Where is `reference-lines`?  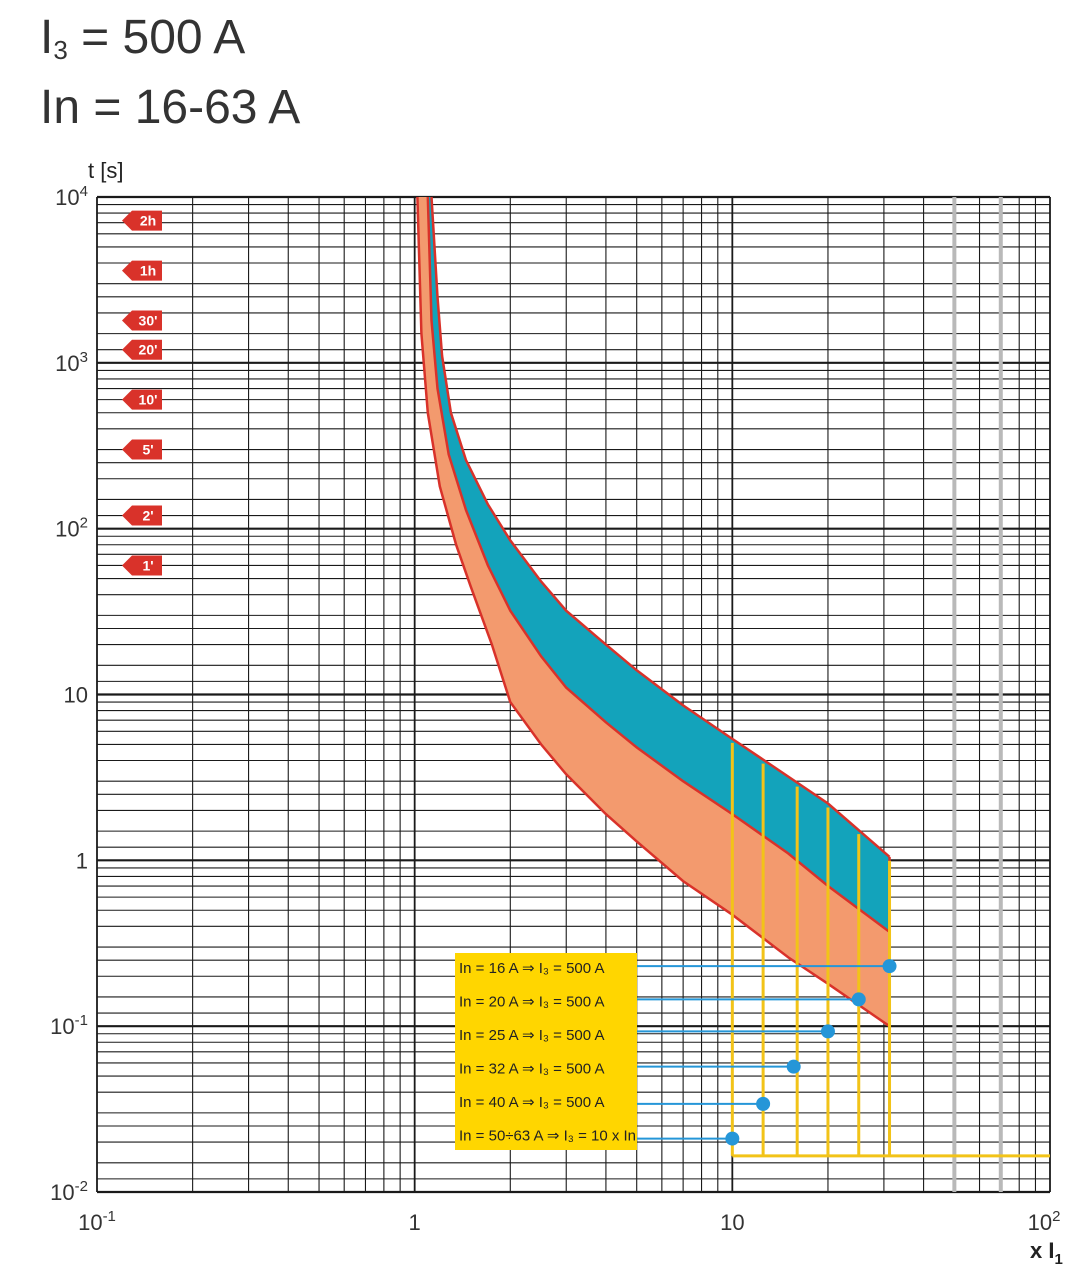 reference-lines is located at coordinates (977, 694).